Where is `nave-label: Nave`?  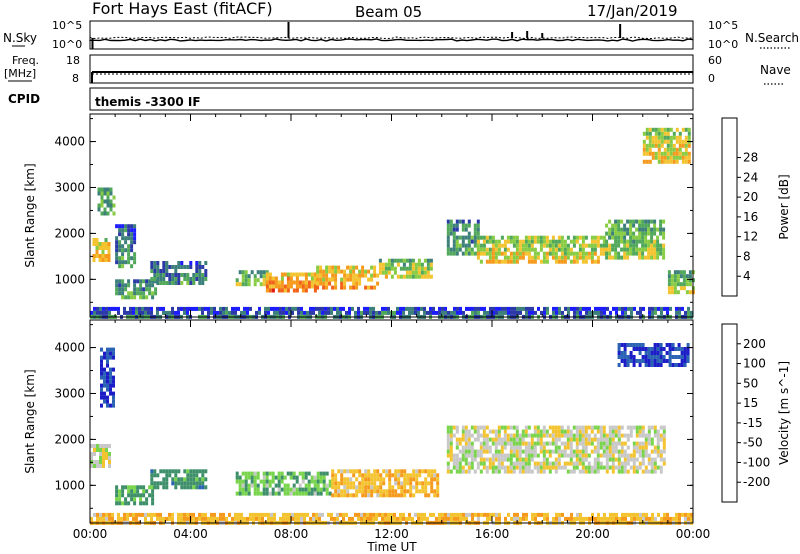 nave-label: Nave is located at coordinates (775, 70).